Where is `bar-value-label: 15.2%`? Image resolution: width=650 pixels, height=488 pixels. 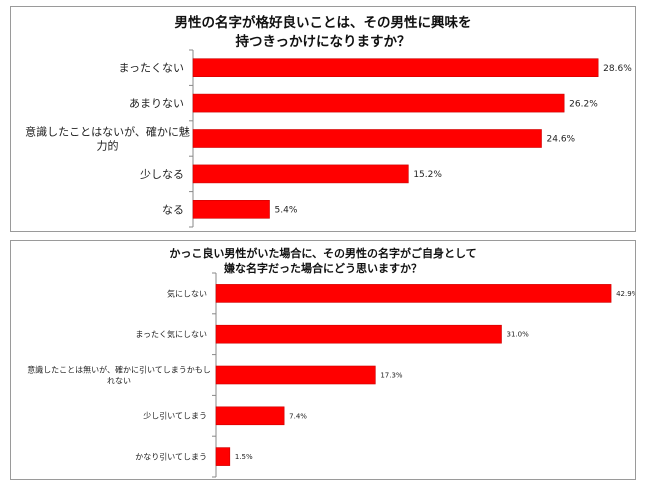
bar-value-label: 15.2% is located at coordinates (427, 175).